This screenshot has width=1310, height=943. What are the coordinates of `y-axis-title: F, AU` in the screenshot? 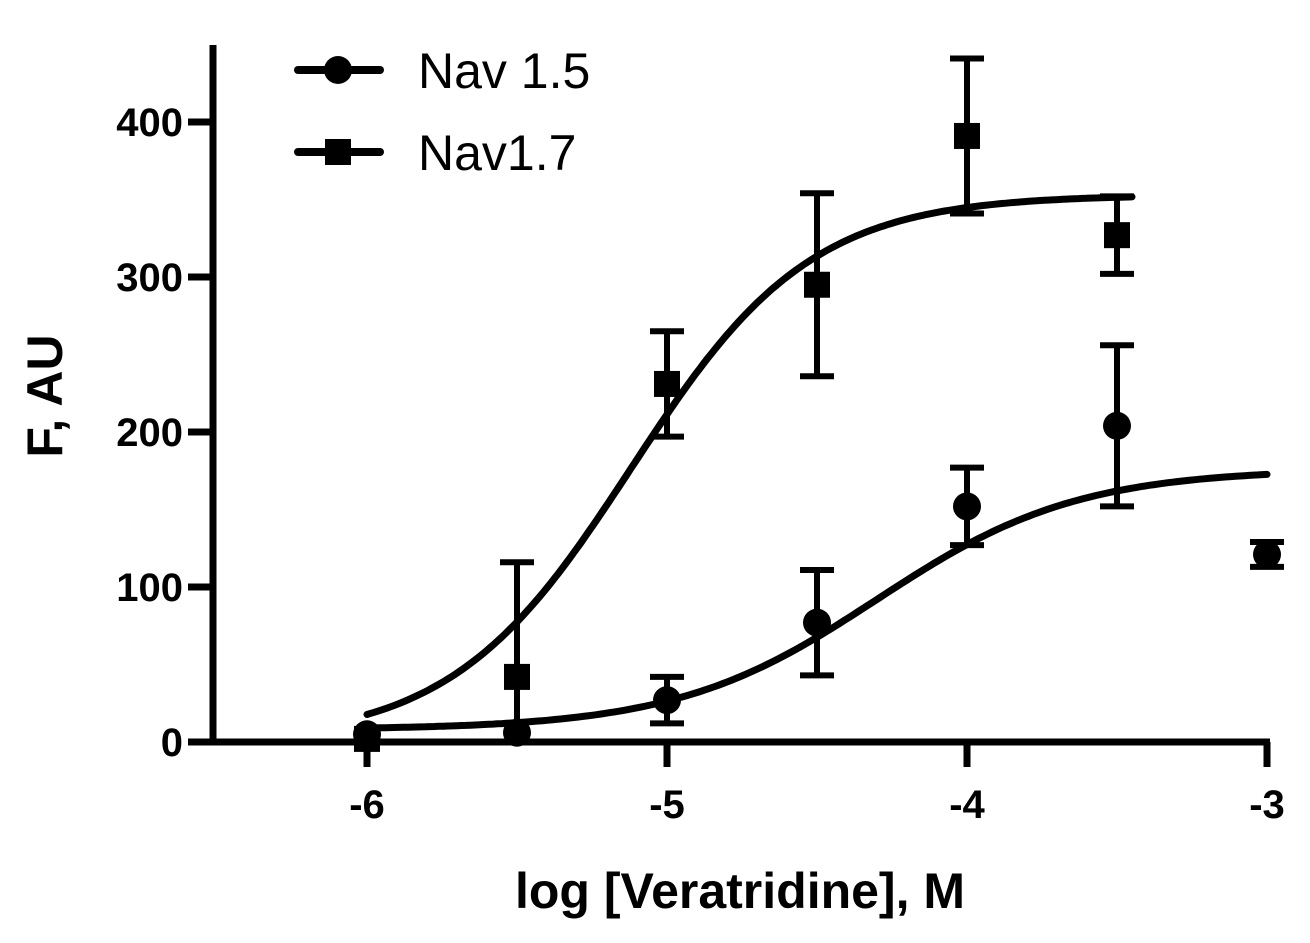 It's located at (45, 395).